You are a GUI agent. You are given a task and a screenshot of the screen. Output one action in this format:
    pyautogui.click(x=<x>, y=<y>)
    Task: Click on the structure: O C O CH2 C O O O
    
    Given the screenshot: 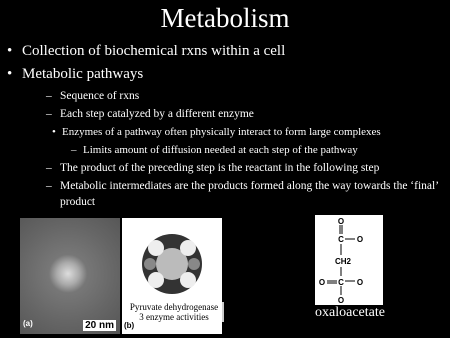 What is the action you would take?
    pyautogui.click(x=349, y=260)
    